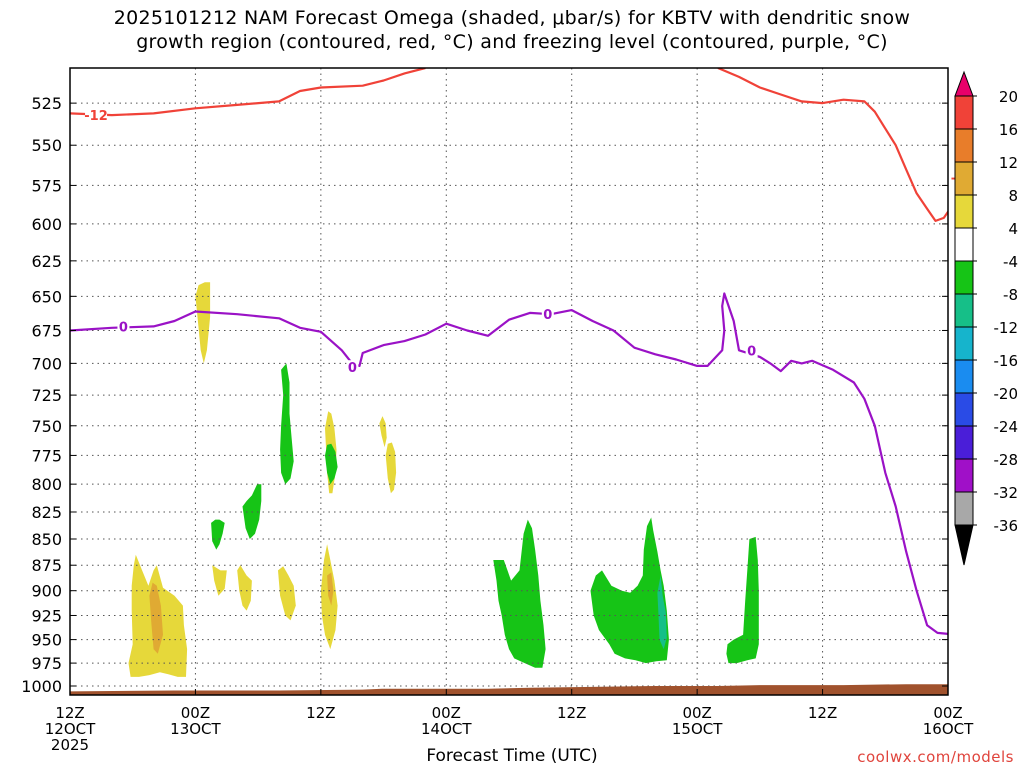 This screenshot has height=768, width=1024. Describe the element at coordinates (46, 615) in the screenshot. I see `y-tick-label-925: 925` at that location.